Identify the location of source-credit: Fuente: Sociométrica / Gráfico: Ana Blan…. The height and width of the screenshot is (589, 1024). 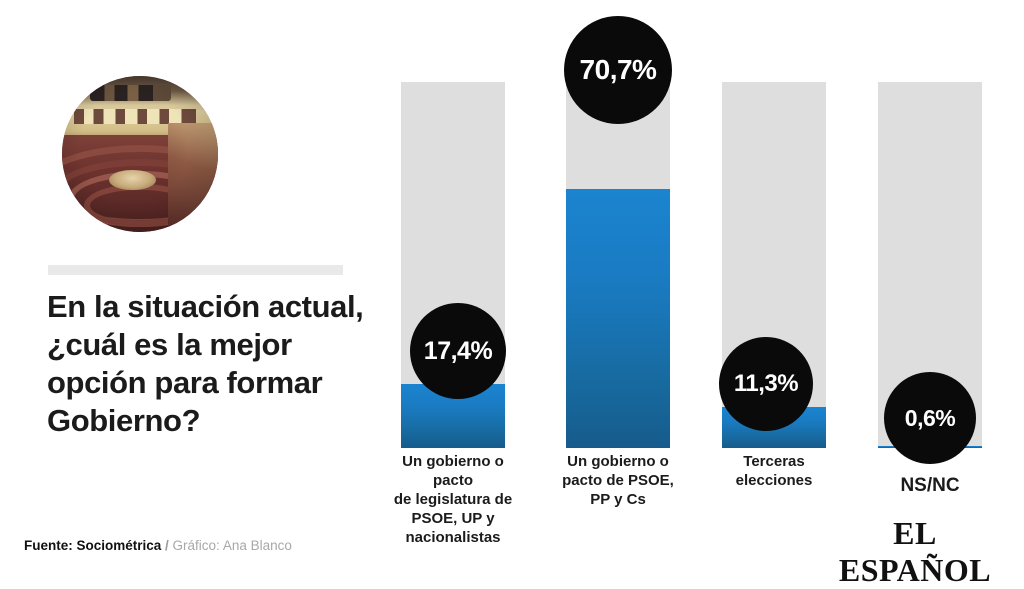
(158, 545).